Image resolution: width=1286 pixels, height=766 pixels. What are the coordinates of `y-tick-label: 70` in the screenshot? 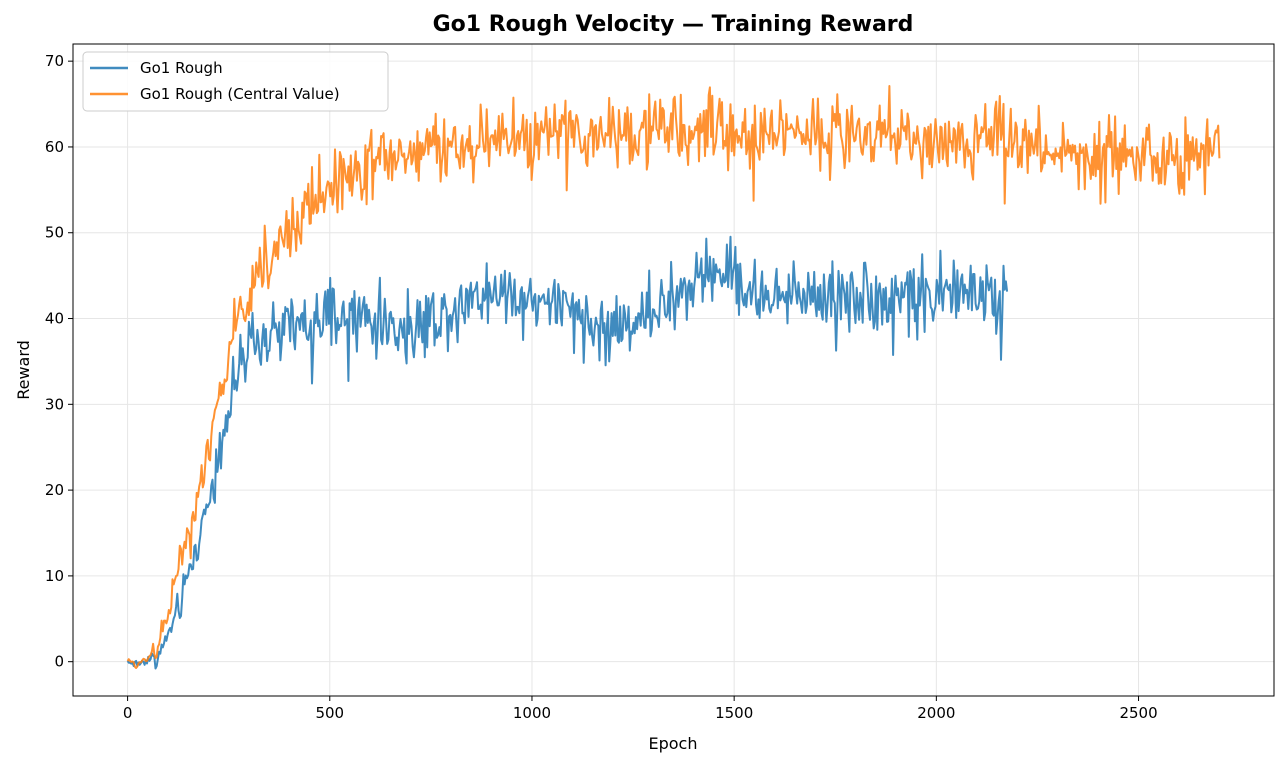 It's located at (54, 61).